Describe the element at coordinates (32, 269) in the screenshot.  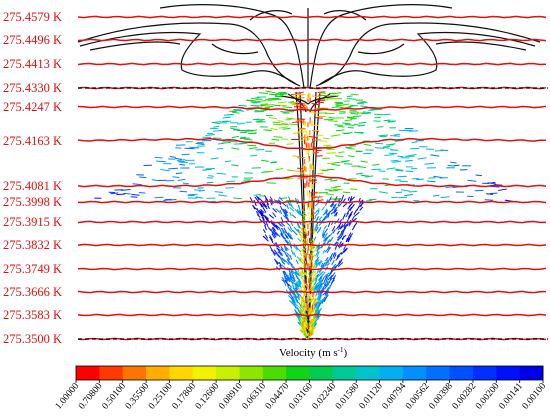
I see `isotherm-label: 275.3749 K` at that location.